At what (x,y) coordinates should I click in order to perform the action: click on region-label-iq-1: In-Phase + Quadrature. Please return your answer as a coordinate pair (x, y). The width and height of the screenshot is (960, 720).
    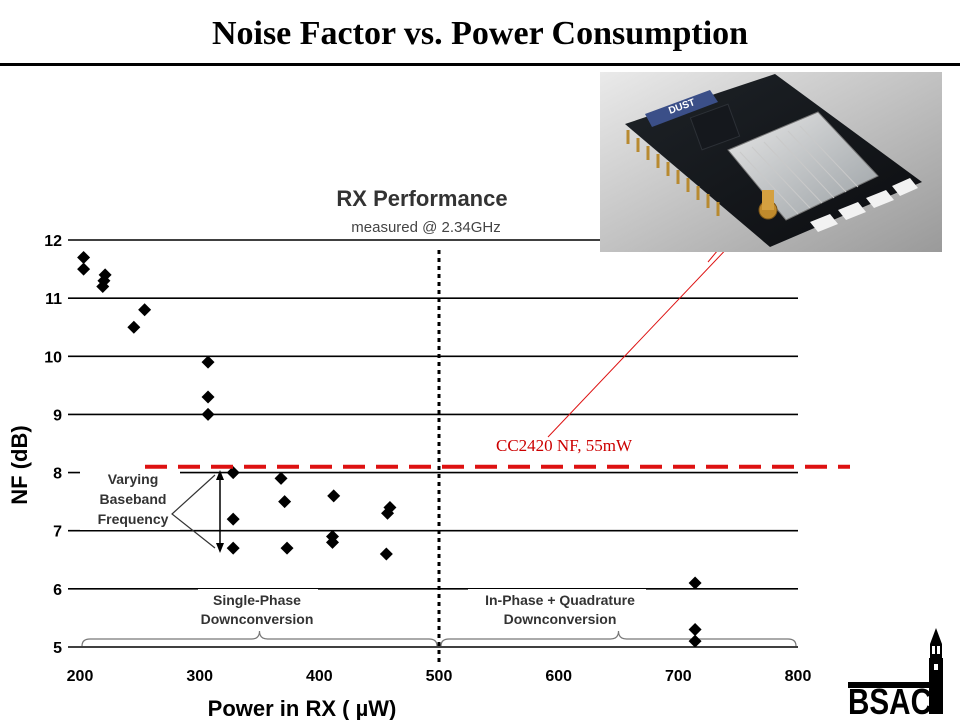
    Looking at the image, I should click on (560, 600).